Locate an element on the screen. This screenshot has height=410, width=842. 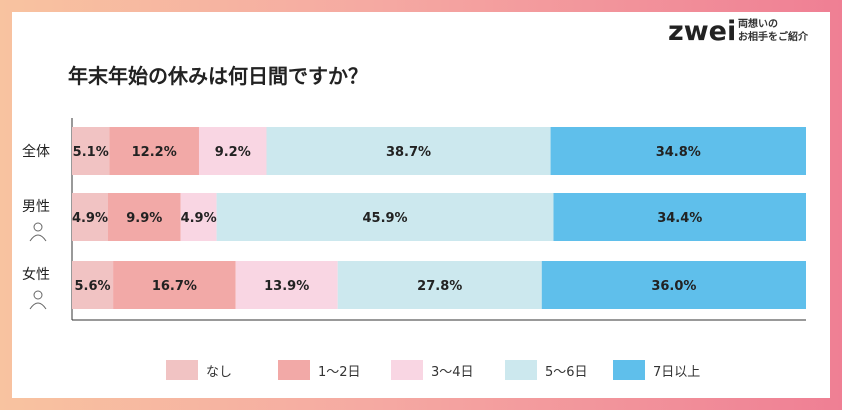
woman-icon is located at coordinates (38, 300).